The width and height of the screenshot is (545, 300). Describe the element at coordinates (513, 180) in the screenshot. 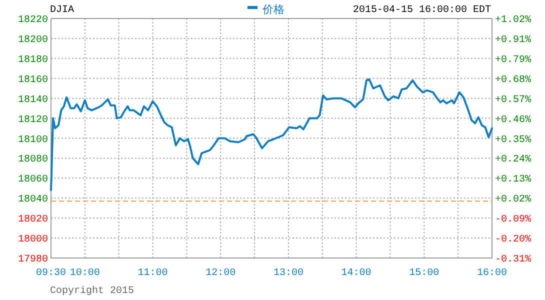

I see `y2-tick-label: +0.13%` at that location.